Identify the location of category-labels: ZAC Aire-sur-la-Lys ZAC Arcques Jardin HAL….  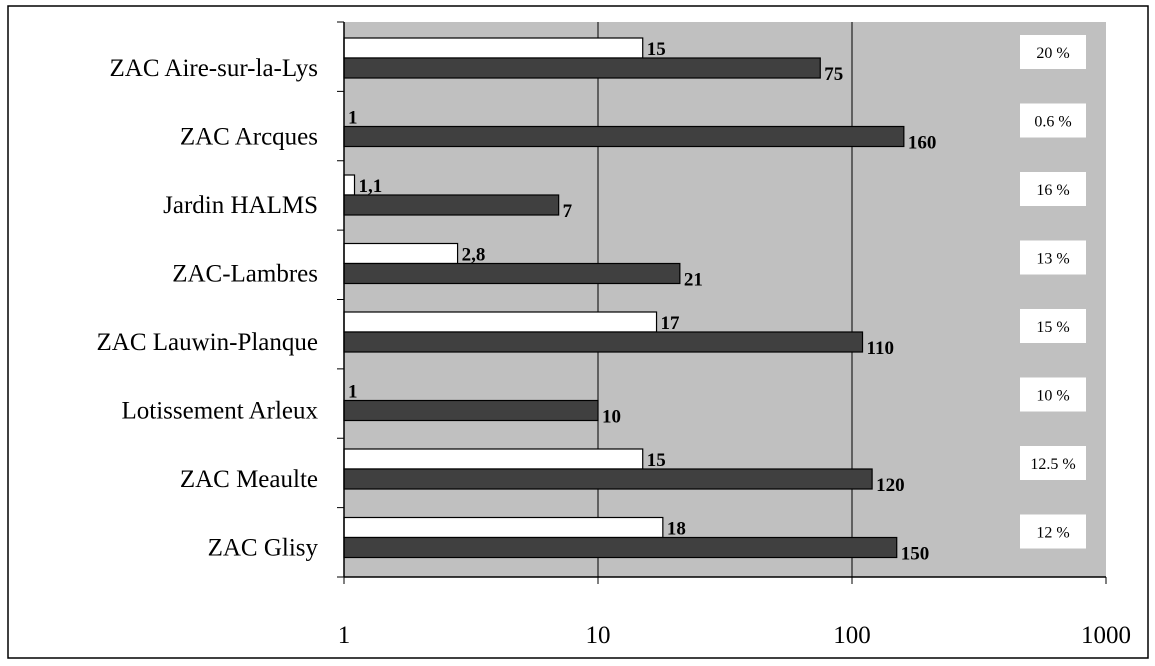
(208, 308).